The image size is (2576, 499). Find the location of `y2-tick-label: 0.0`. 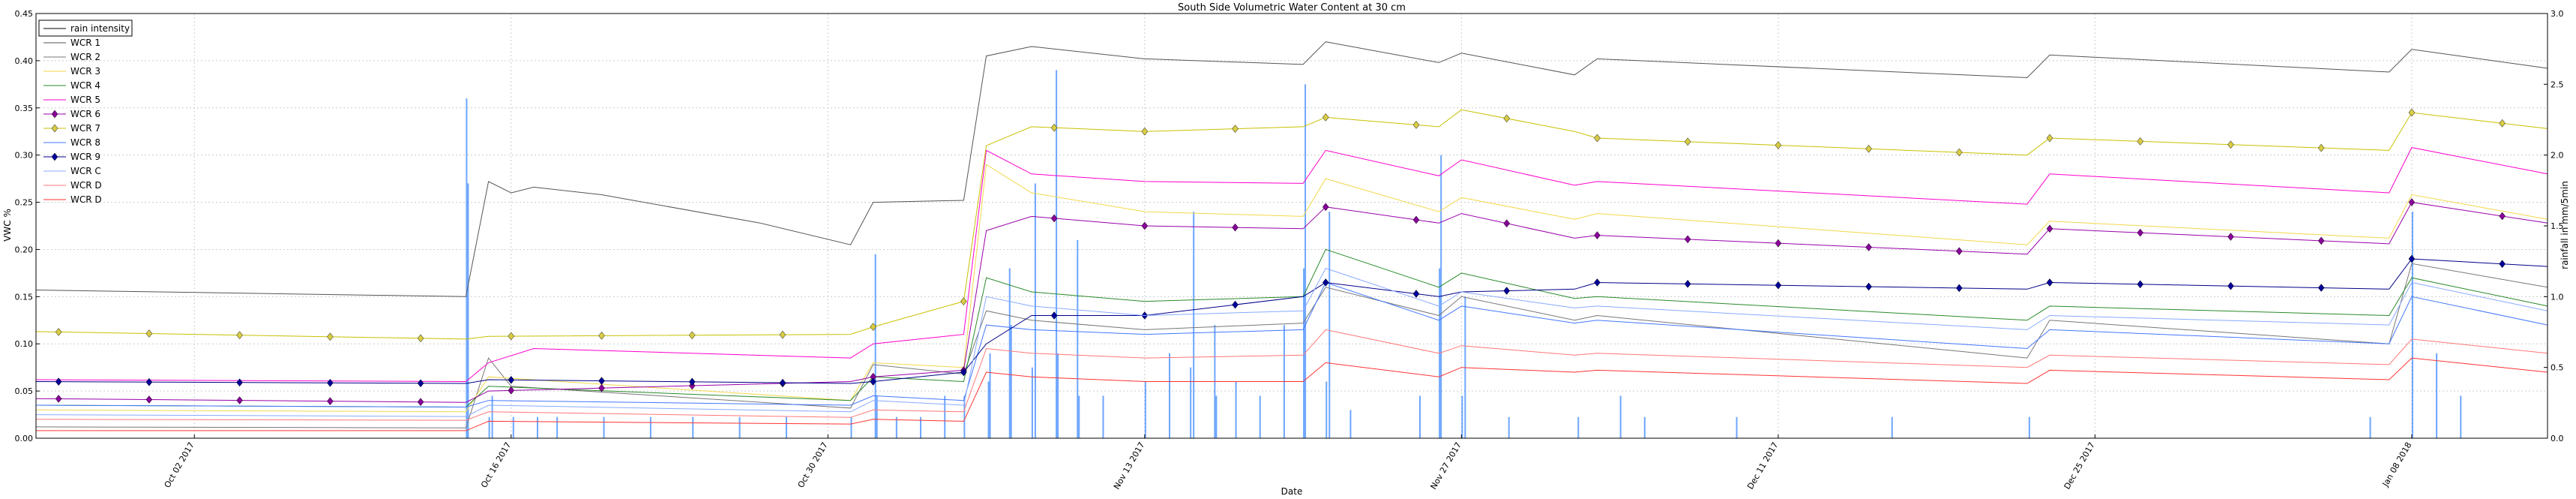

y2-tick-label: 0.0 is located at coordinates (2557, 439).